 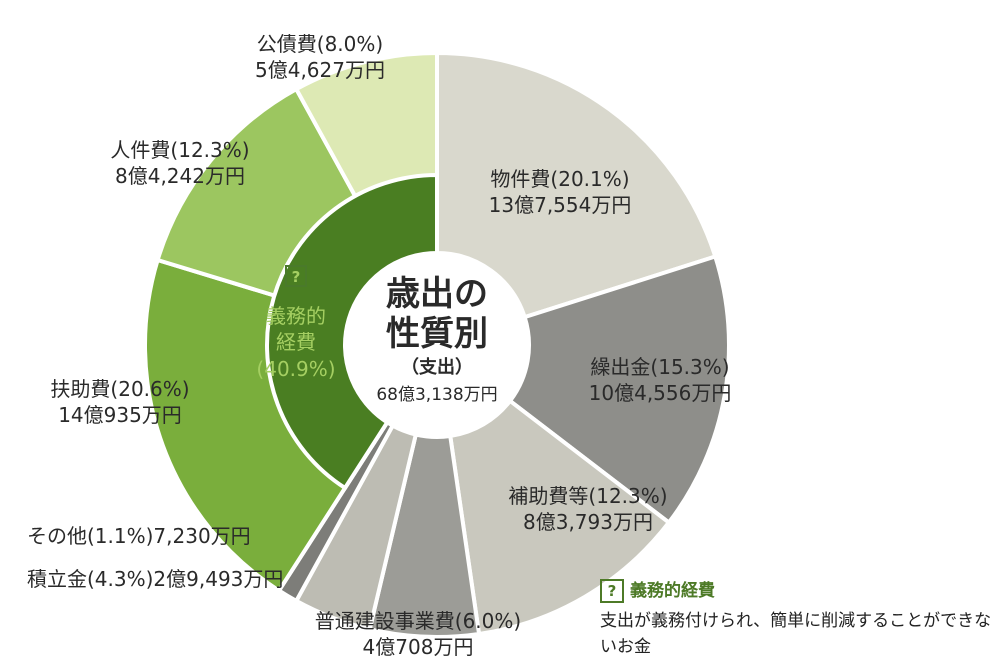 I want to click on slice-label: 人件費(12.3%), so click(x=179, y=150).